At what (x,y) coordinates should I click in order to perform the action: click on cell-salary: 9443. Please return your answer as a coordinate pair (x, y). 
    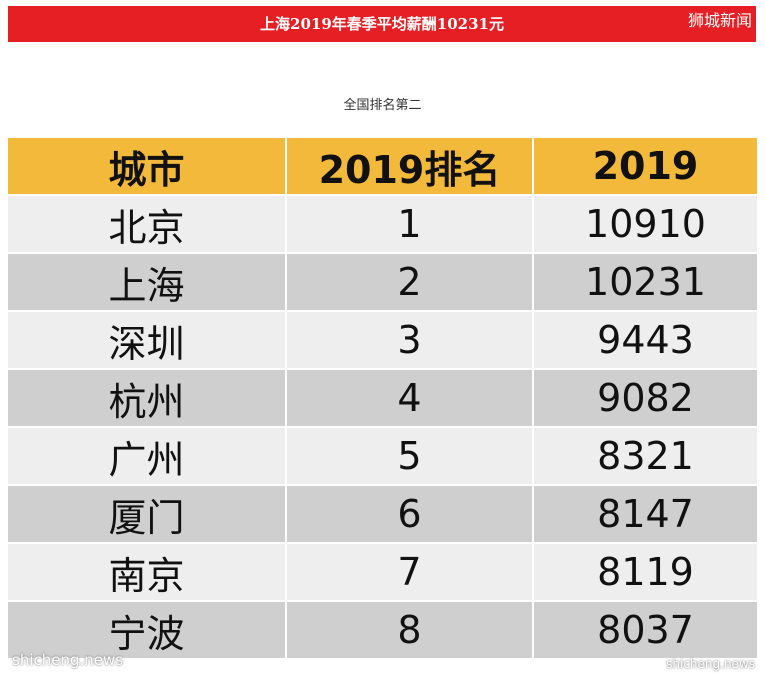
    Looking at the image, I should click on (645, 340).